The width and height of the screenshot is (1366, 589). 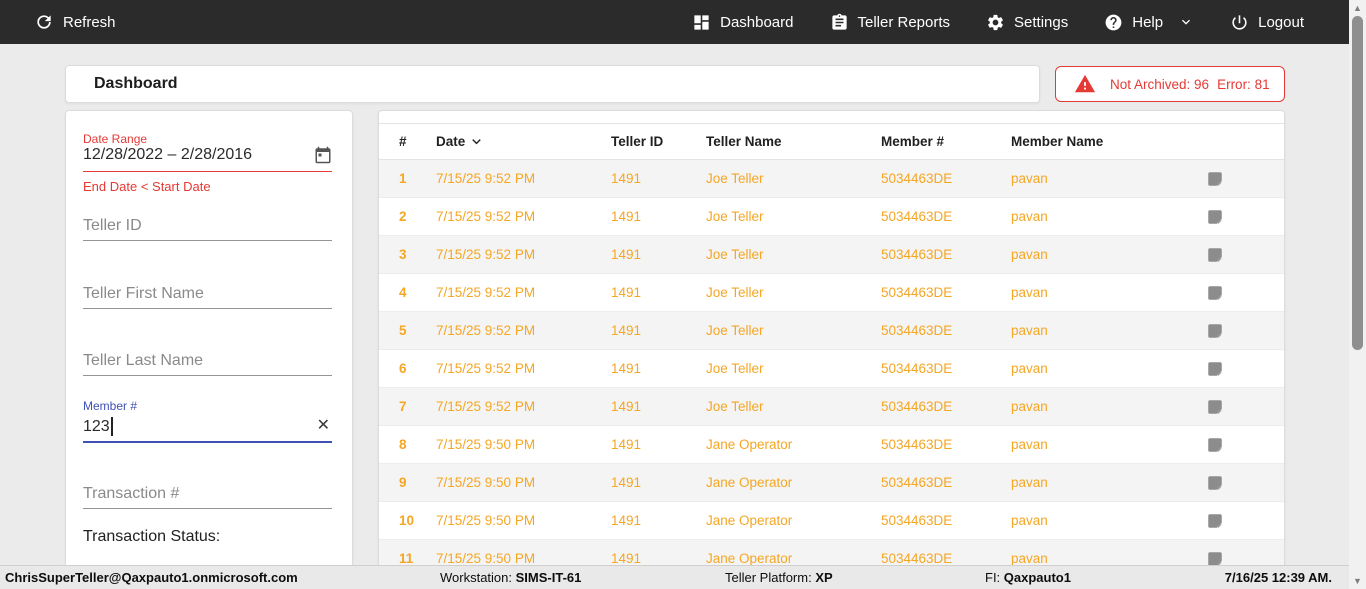 I want to click on teller-first-name-input, so click(x=207, y=294).